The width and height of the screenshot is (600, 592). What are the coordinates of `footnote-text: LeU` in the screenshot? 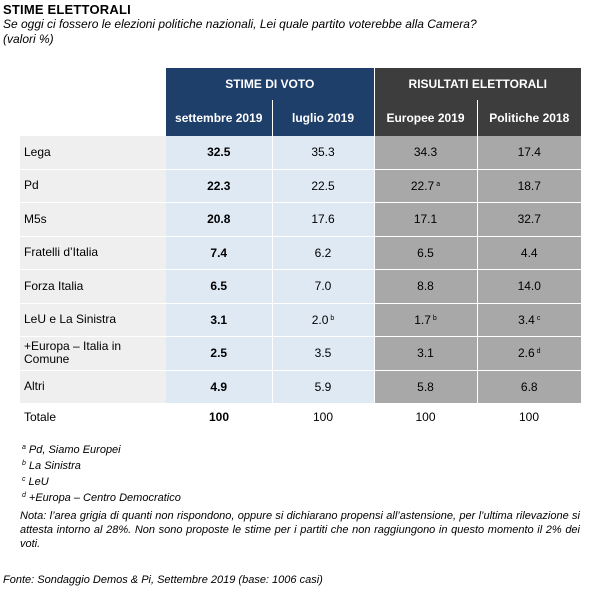 It's located at (38, 482).